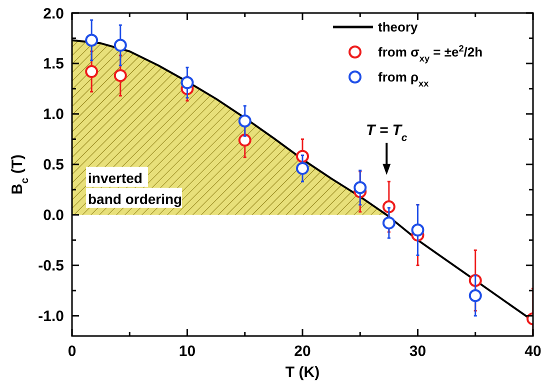 This screenshot has height=389, width=550. What do you see at coordinates (72, 351) in the screenshot?
I see `x-tick-label: 0` at bounding box center [72, 351].